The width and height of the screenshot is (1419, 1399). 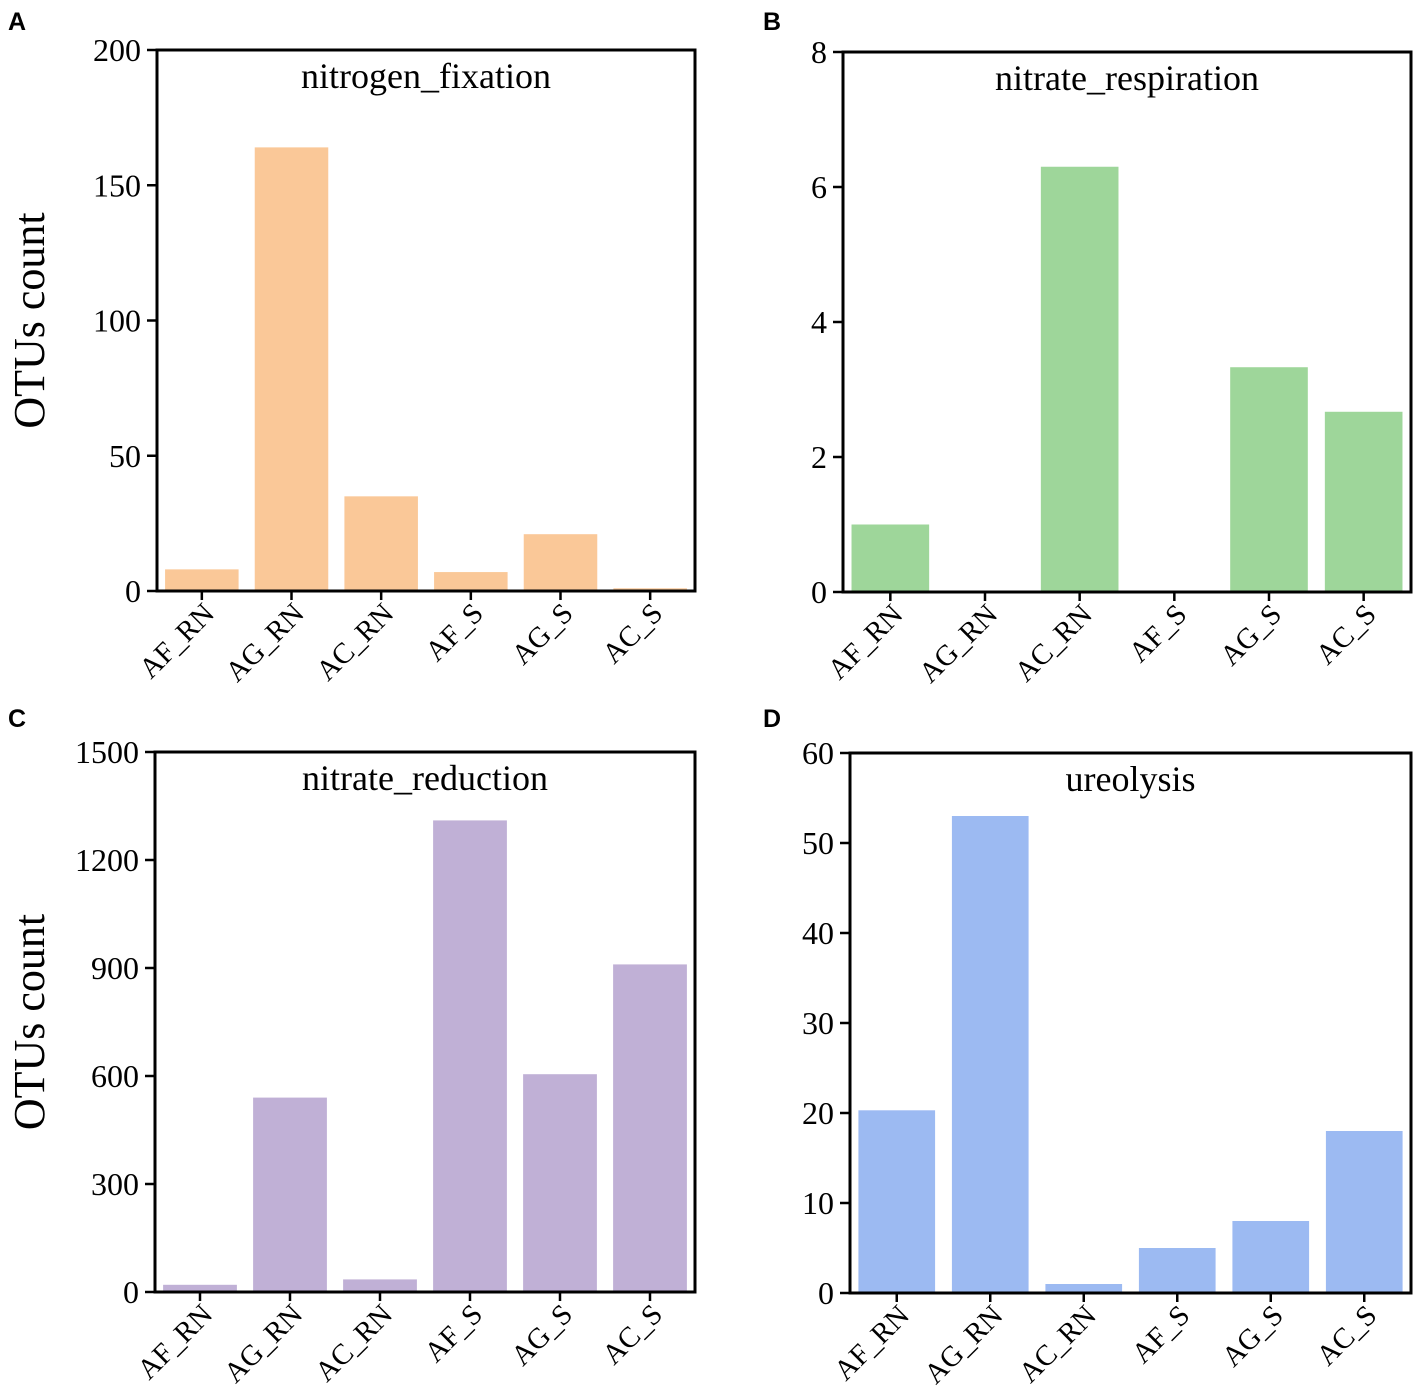 What do you see at coordinates (772, 719) in the screenshot?
I see `panel-letter: D` at bounding box center [772, 719].